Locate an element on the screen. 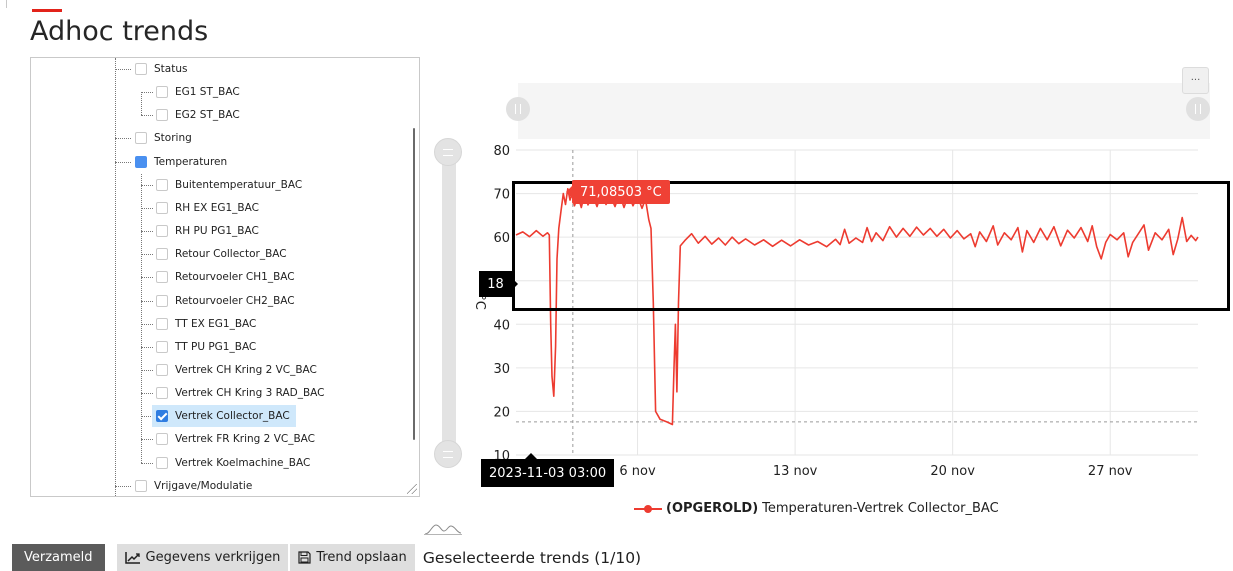 The height and width of the screenshot is (571, 1233). tree-item: RH PU PG1_BAC is located at coordinates (205, 231).